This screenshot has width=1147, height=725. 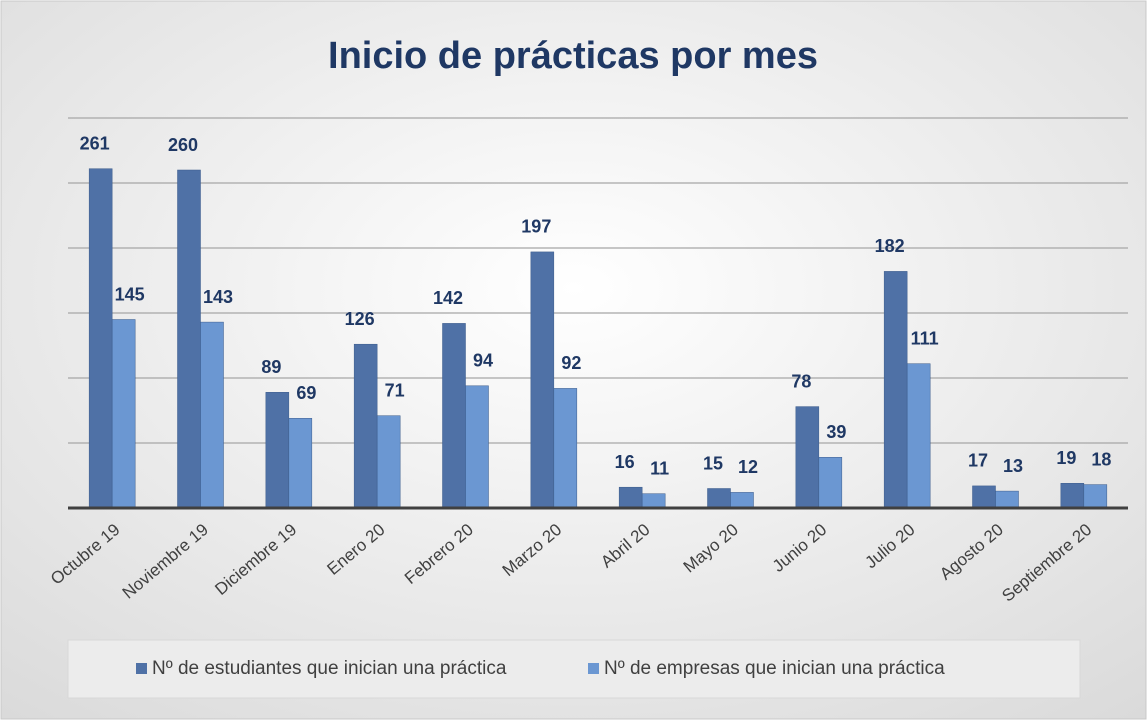 What do you see at coordinates (218, 297) in the screenshot?
I see `data-label: 143` at bounding box center [218, 297].